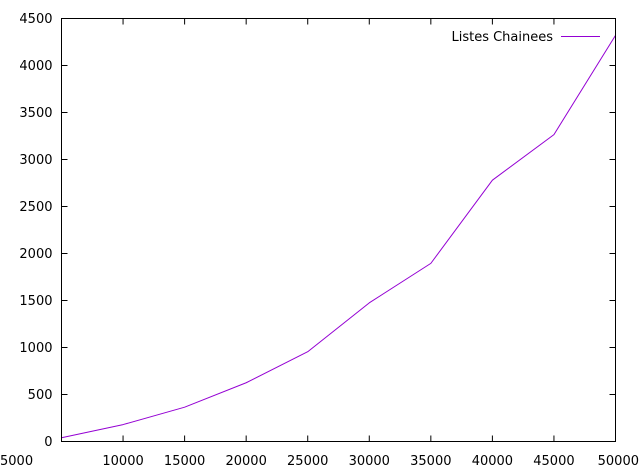 The image size is (640, 476). I want to click on x-tick-label: 15000, so click(184, 461).